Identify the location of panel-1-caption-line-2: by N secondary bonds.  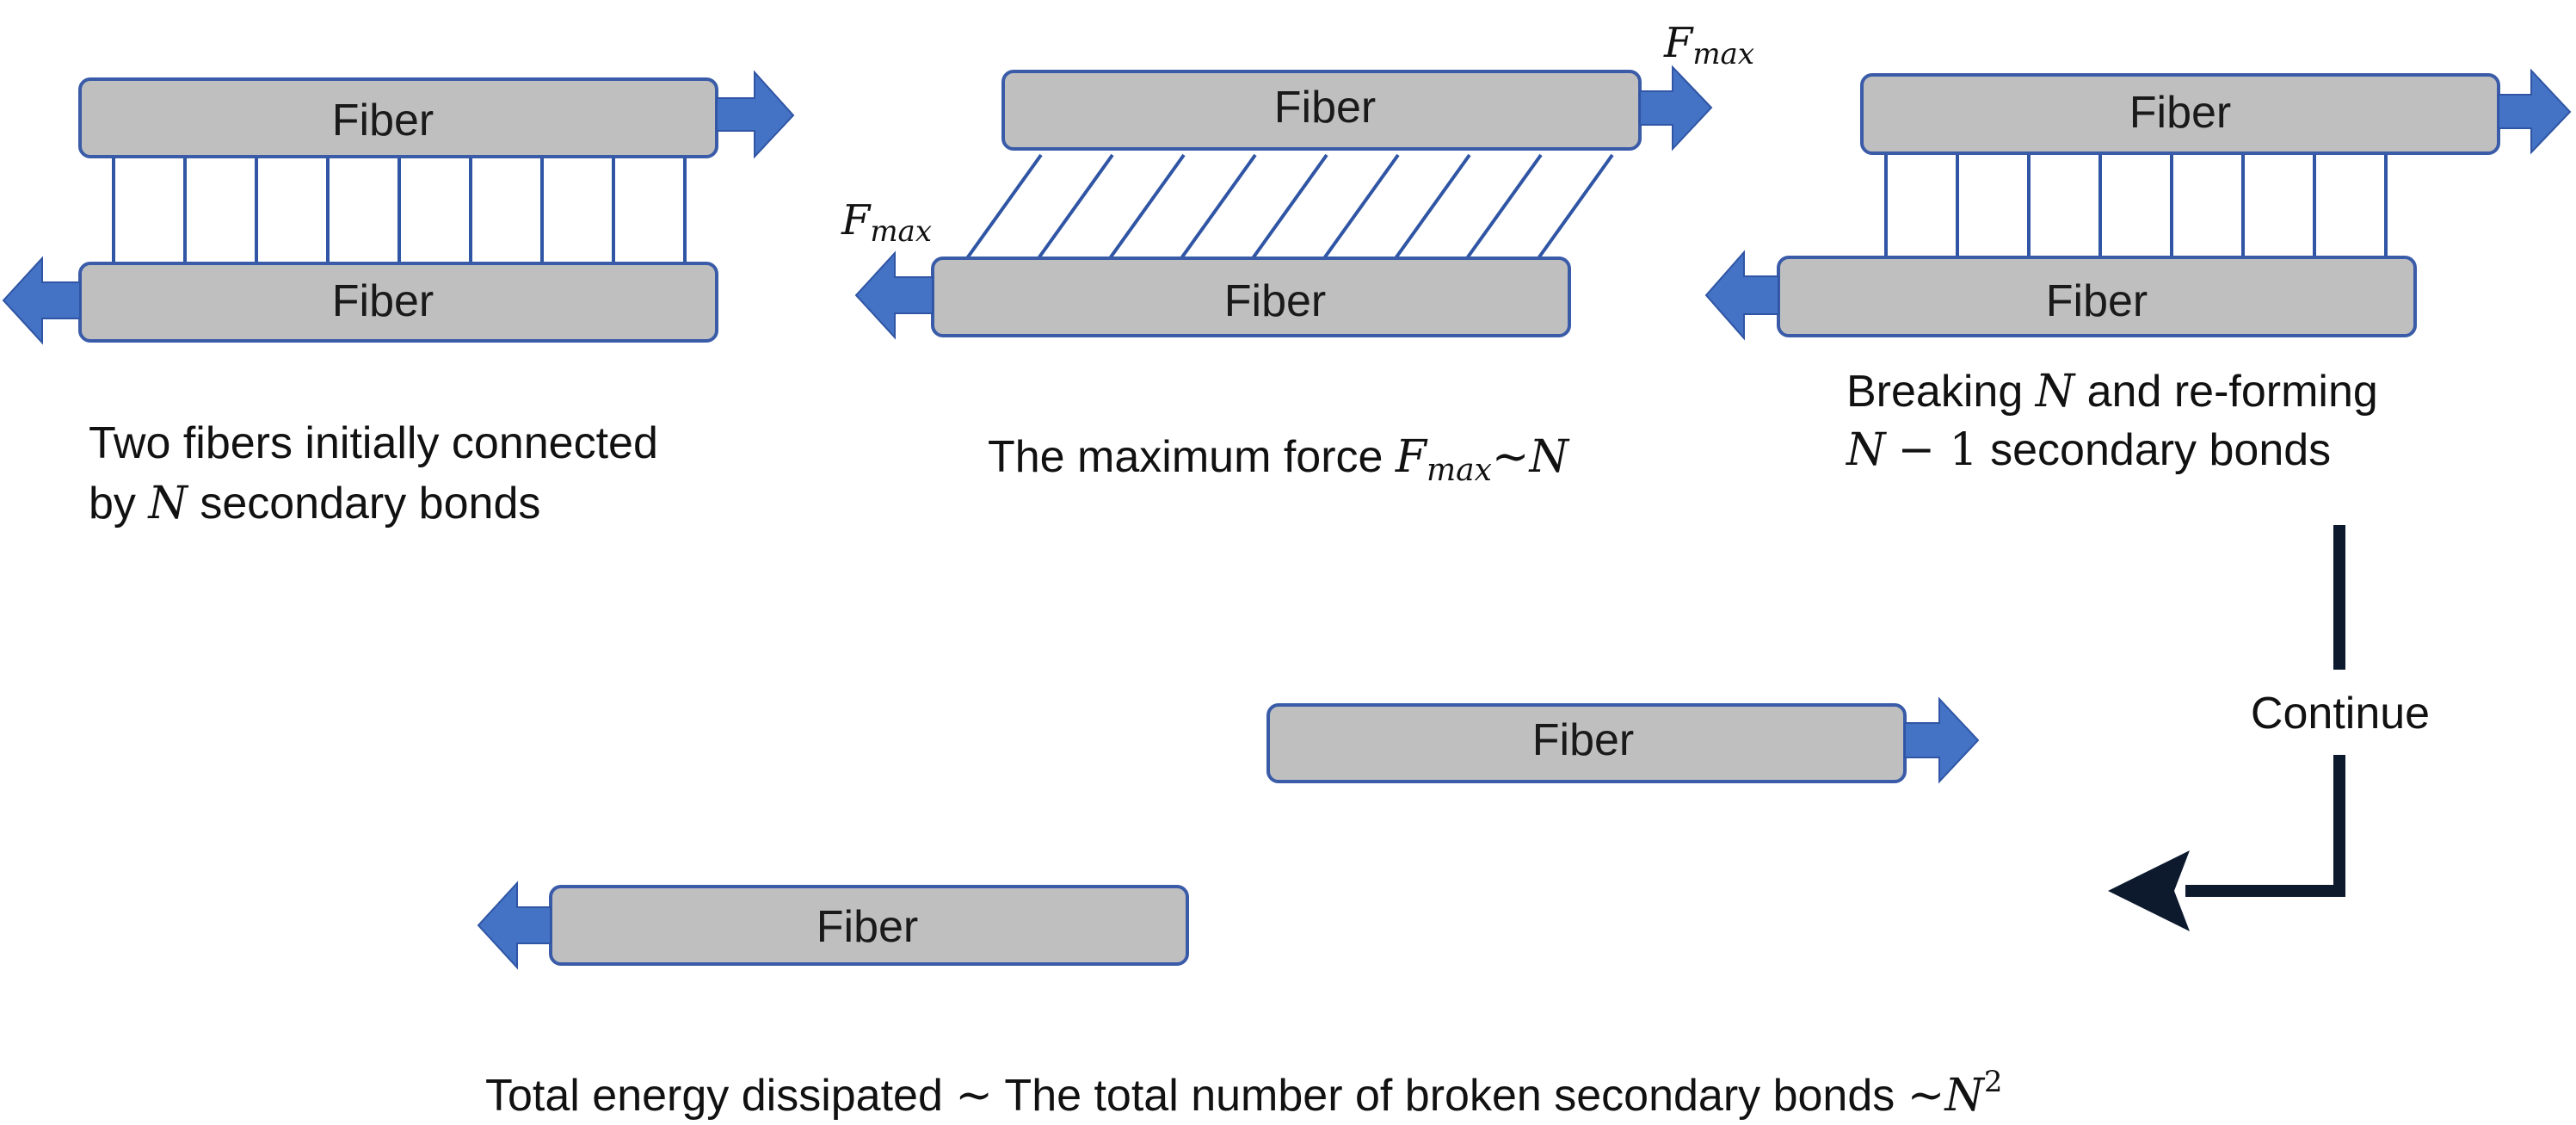
(314, 503).